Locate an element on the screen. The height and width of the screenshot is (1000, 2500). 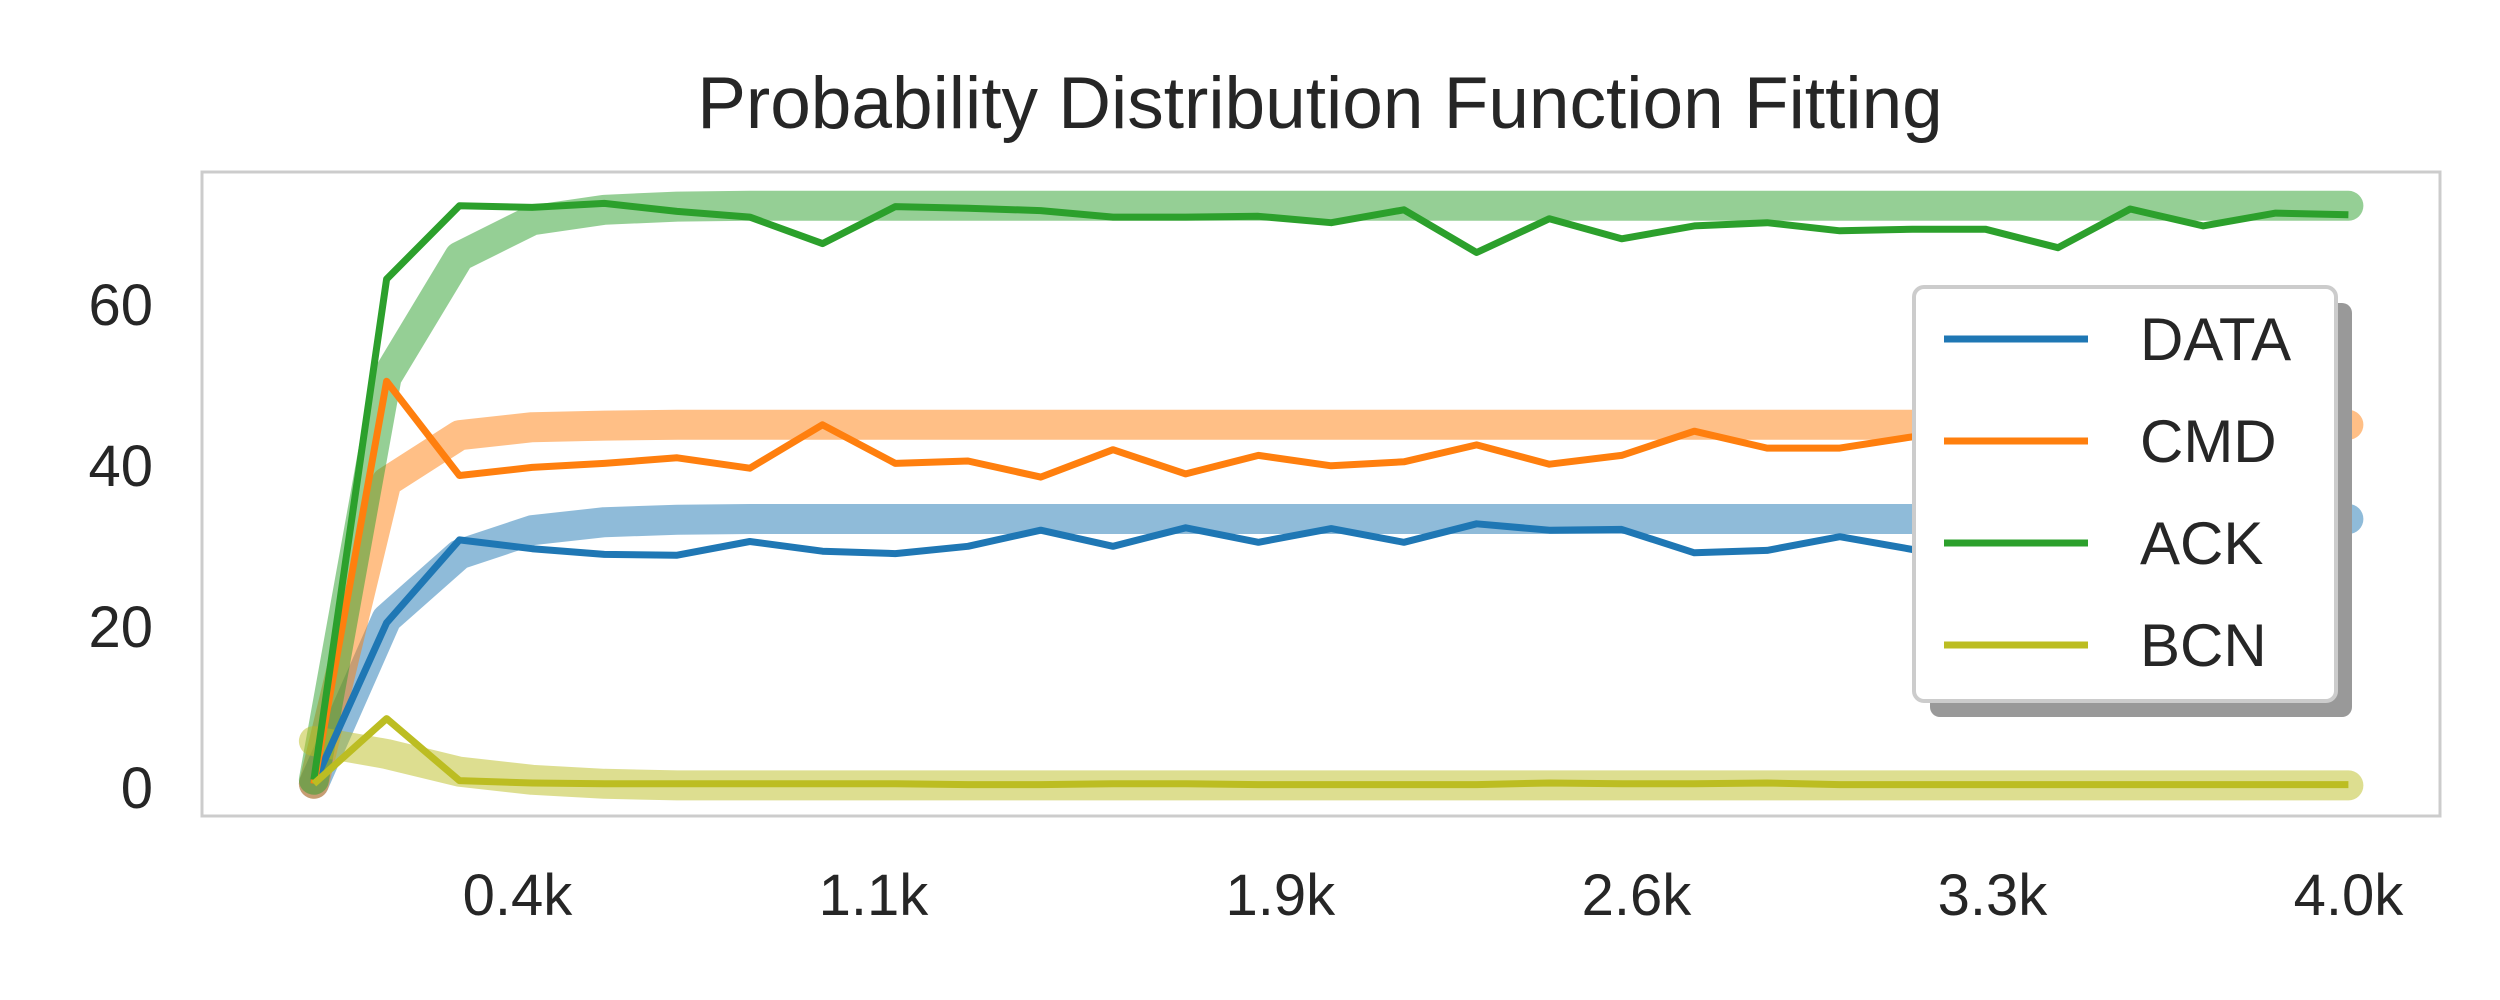
x-tick-label: 4.0k is located at coordinates (2349, 895).